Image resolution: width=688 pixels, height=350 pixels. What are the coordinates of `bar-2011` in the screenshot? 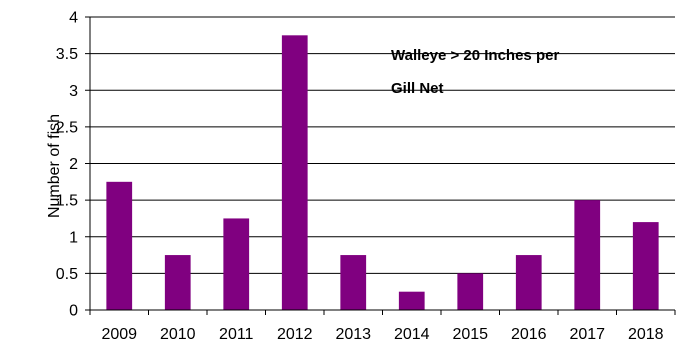 It's located at (236, 264).